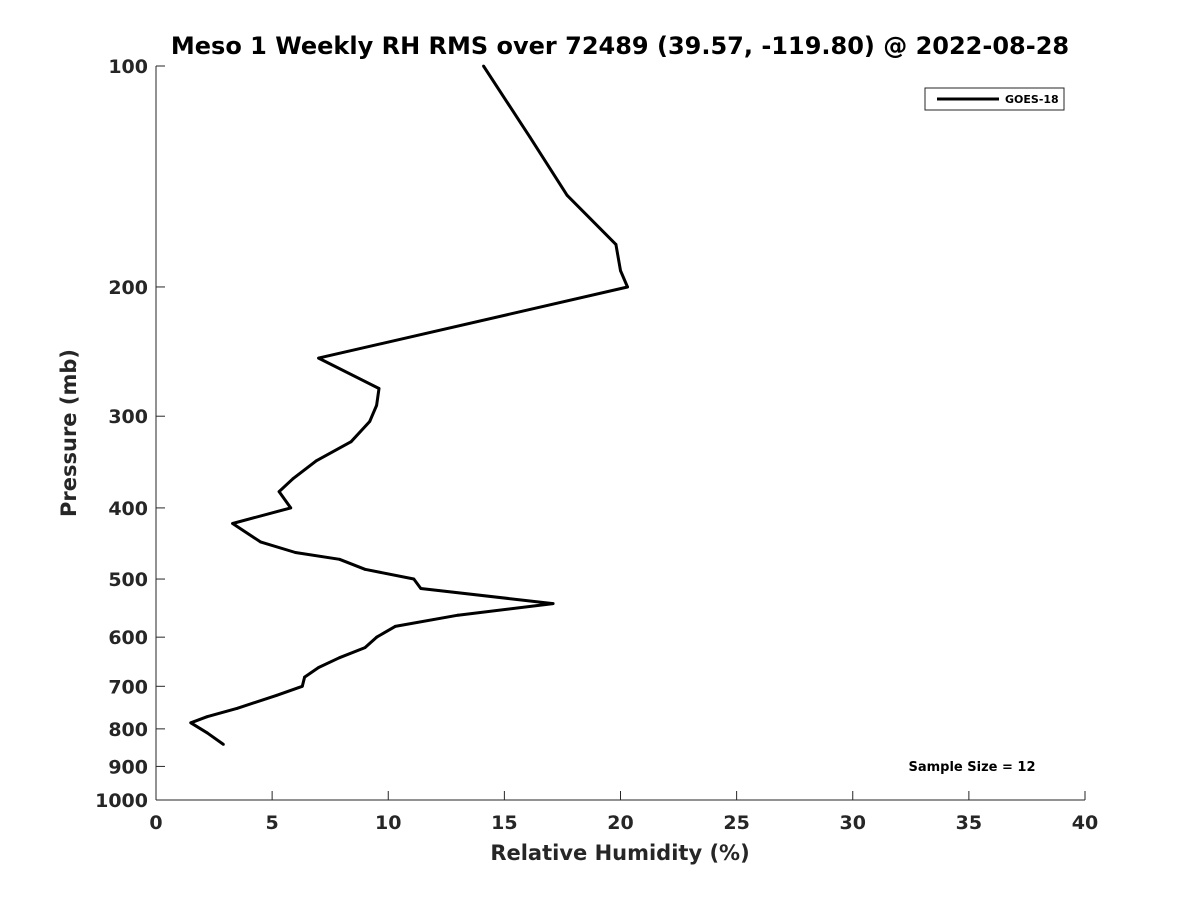  Describe the element at coordinates (971, 767) in the screenshot. I see `sample-size-annotation: Sample Size = 12` at that location.